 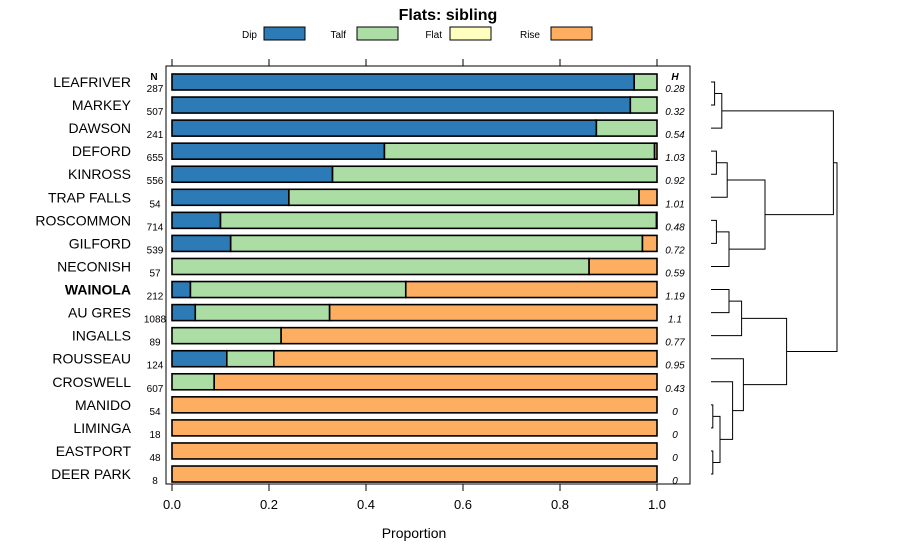 What do you see at coordinates (377, 33) in the screenshot?
I see `legend-swatch-talf` at bounding box center [377, 33].